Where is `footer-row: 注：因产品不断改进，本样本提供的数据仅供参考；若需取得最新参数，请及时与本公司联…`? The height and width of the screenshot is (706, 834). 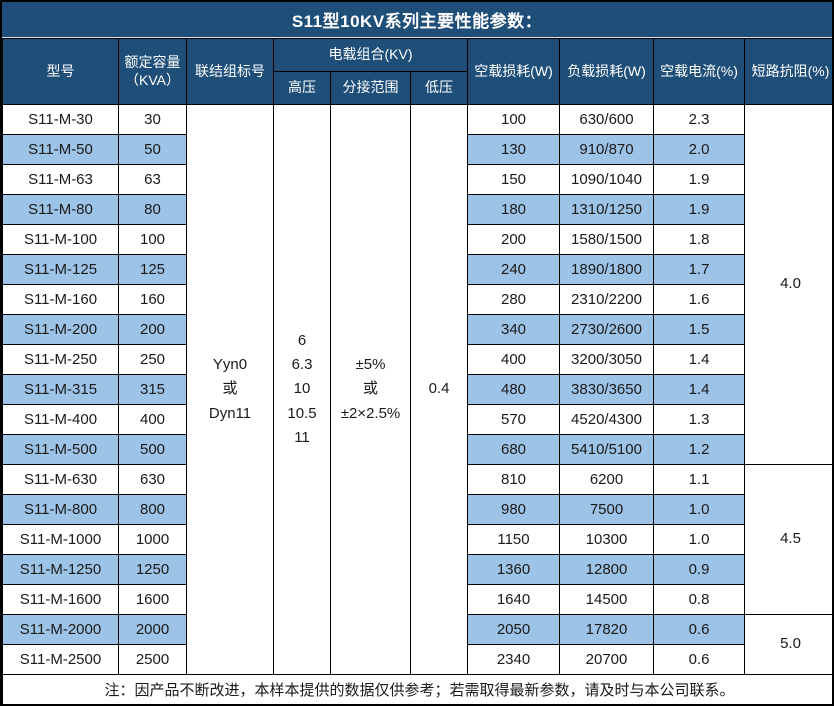
footer-row: 注：因产品不断改进，本样本提供的数据仅供参考；若需取得最新参数，请及时与本公司联… is located at coordinates (417, 689).